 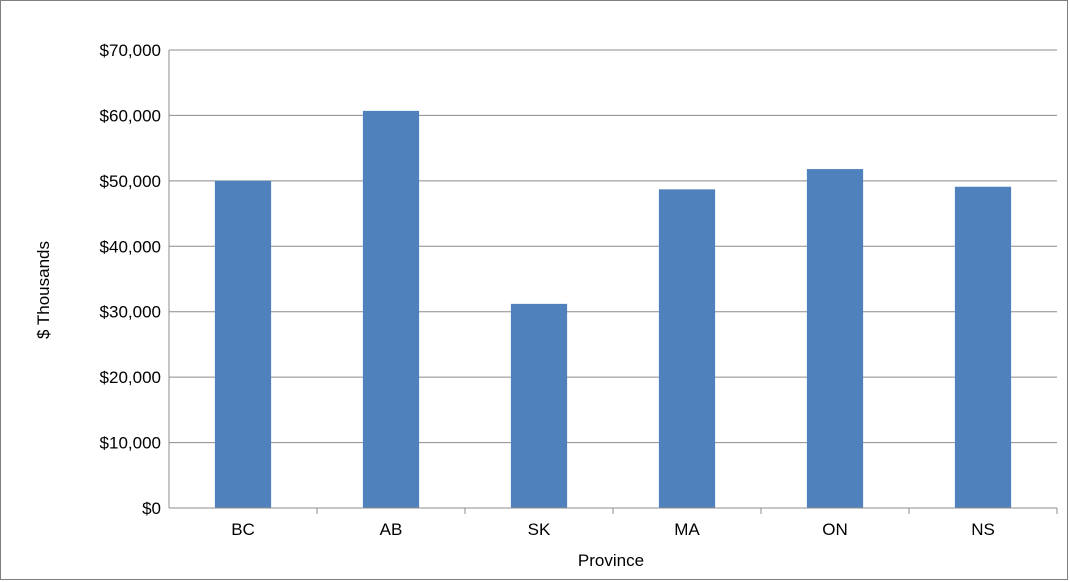 What do you see at coordinates (151, 508) in the screenshot?
I see `y-tick-label: $0` at bounding box center [151, 508].